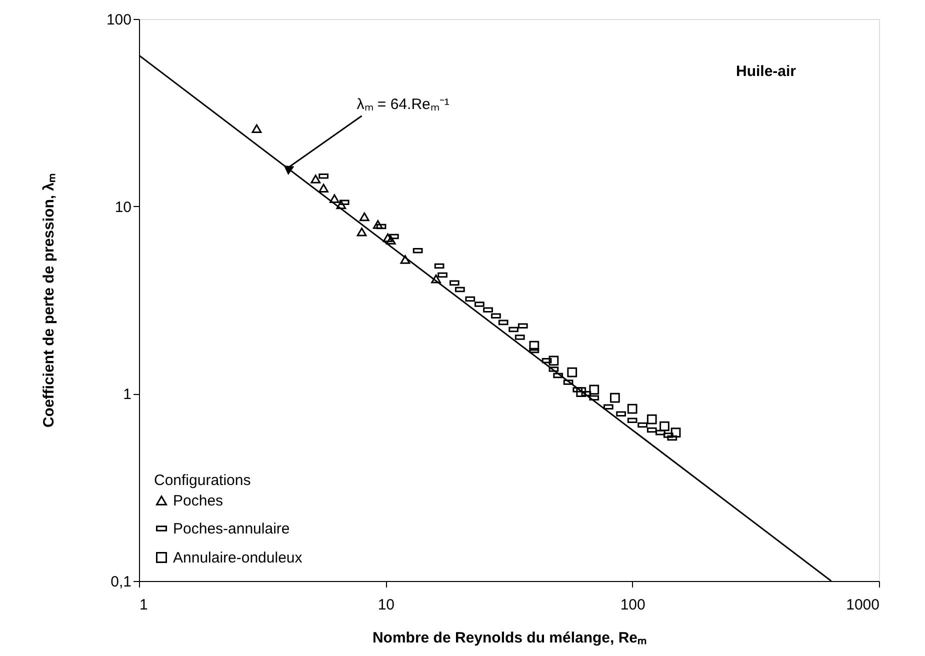 Image resolution: width=925 pixels, height=656 pixels. What do you see at coordinates (144, 605) in the screenshot?
I see `x-tick-label: 1` at bounding box center [144, 605].